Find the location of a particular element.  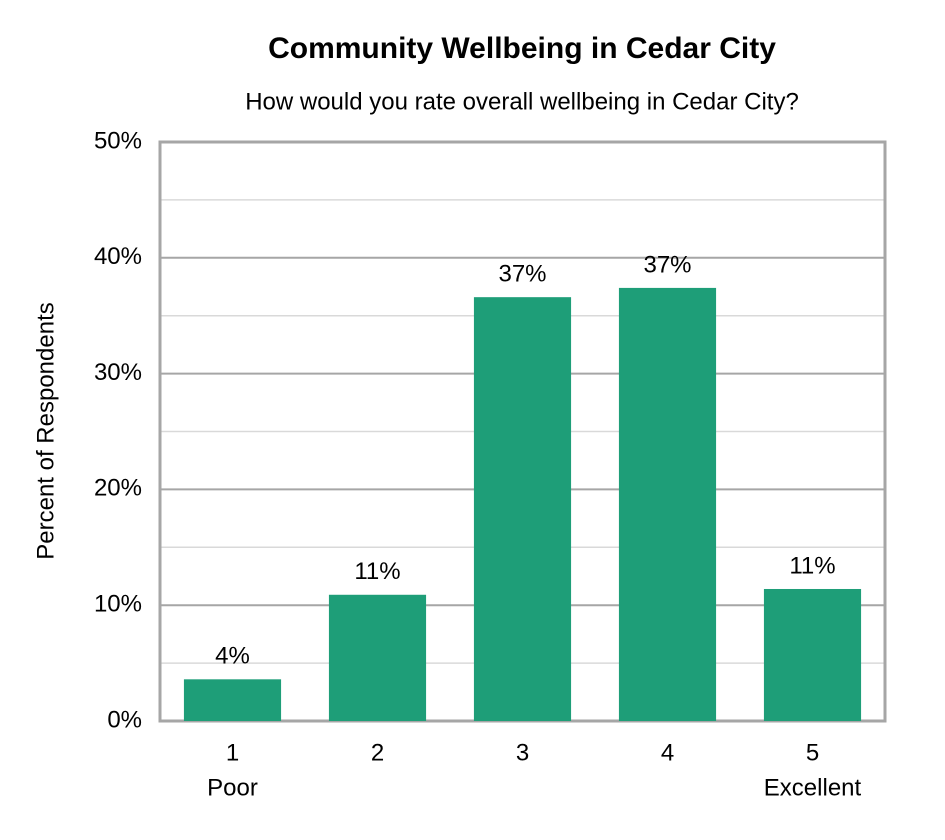

x-tick-sublabel: Excellent is located at coordinates (813, 787).